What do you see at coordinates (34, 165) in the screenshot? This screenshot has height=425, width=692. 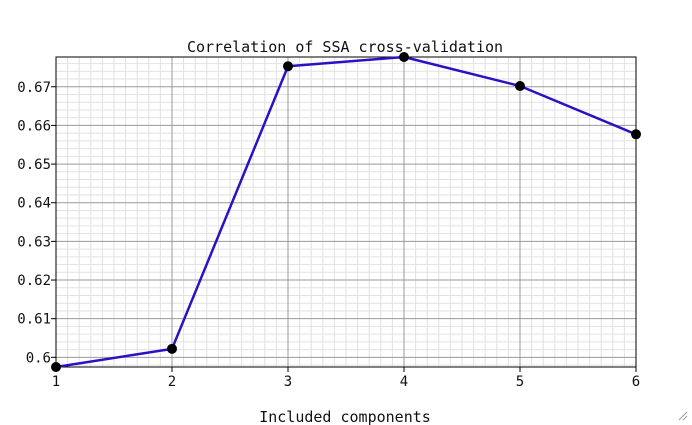 I see `y-tick-label: 0.65` at bounding box center [34, 165].